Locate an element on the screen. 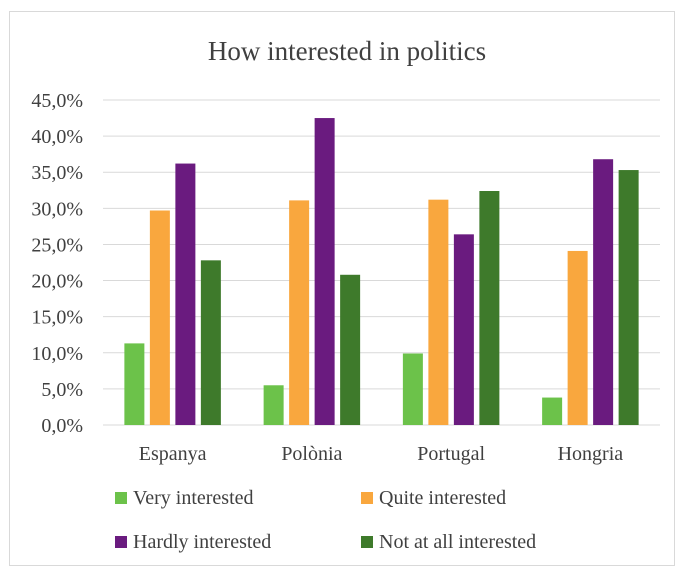 Image resolution: width=685 pixels, height=573 pixels. x-axis-categories: Espanya Polònia Portugal Hongria is located at coordinates (381, 454).